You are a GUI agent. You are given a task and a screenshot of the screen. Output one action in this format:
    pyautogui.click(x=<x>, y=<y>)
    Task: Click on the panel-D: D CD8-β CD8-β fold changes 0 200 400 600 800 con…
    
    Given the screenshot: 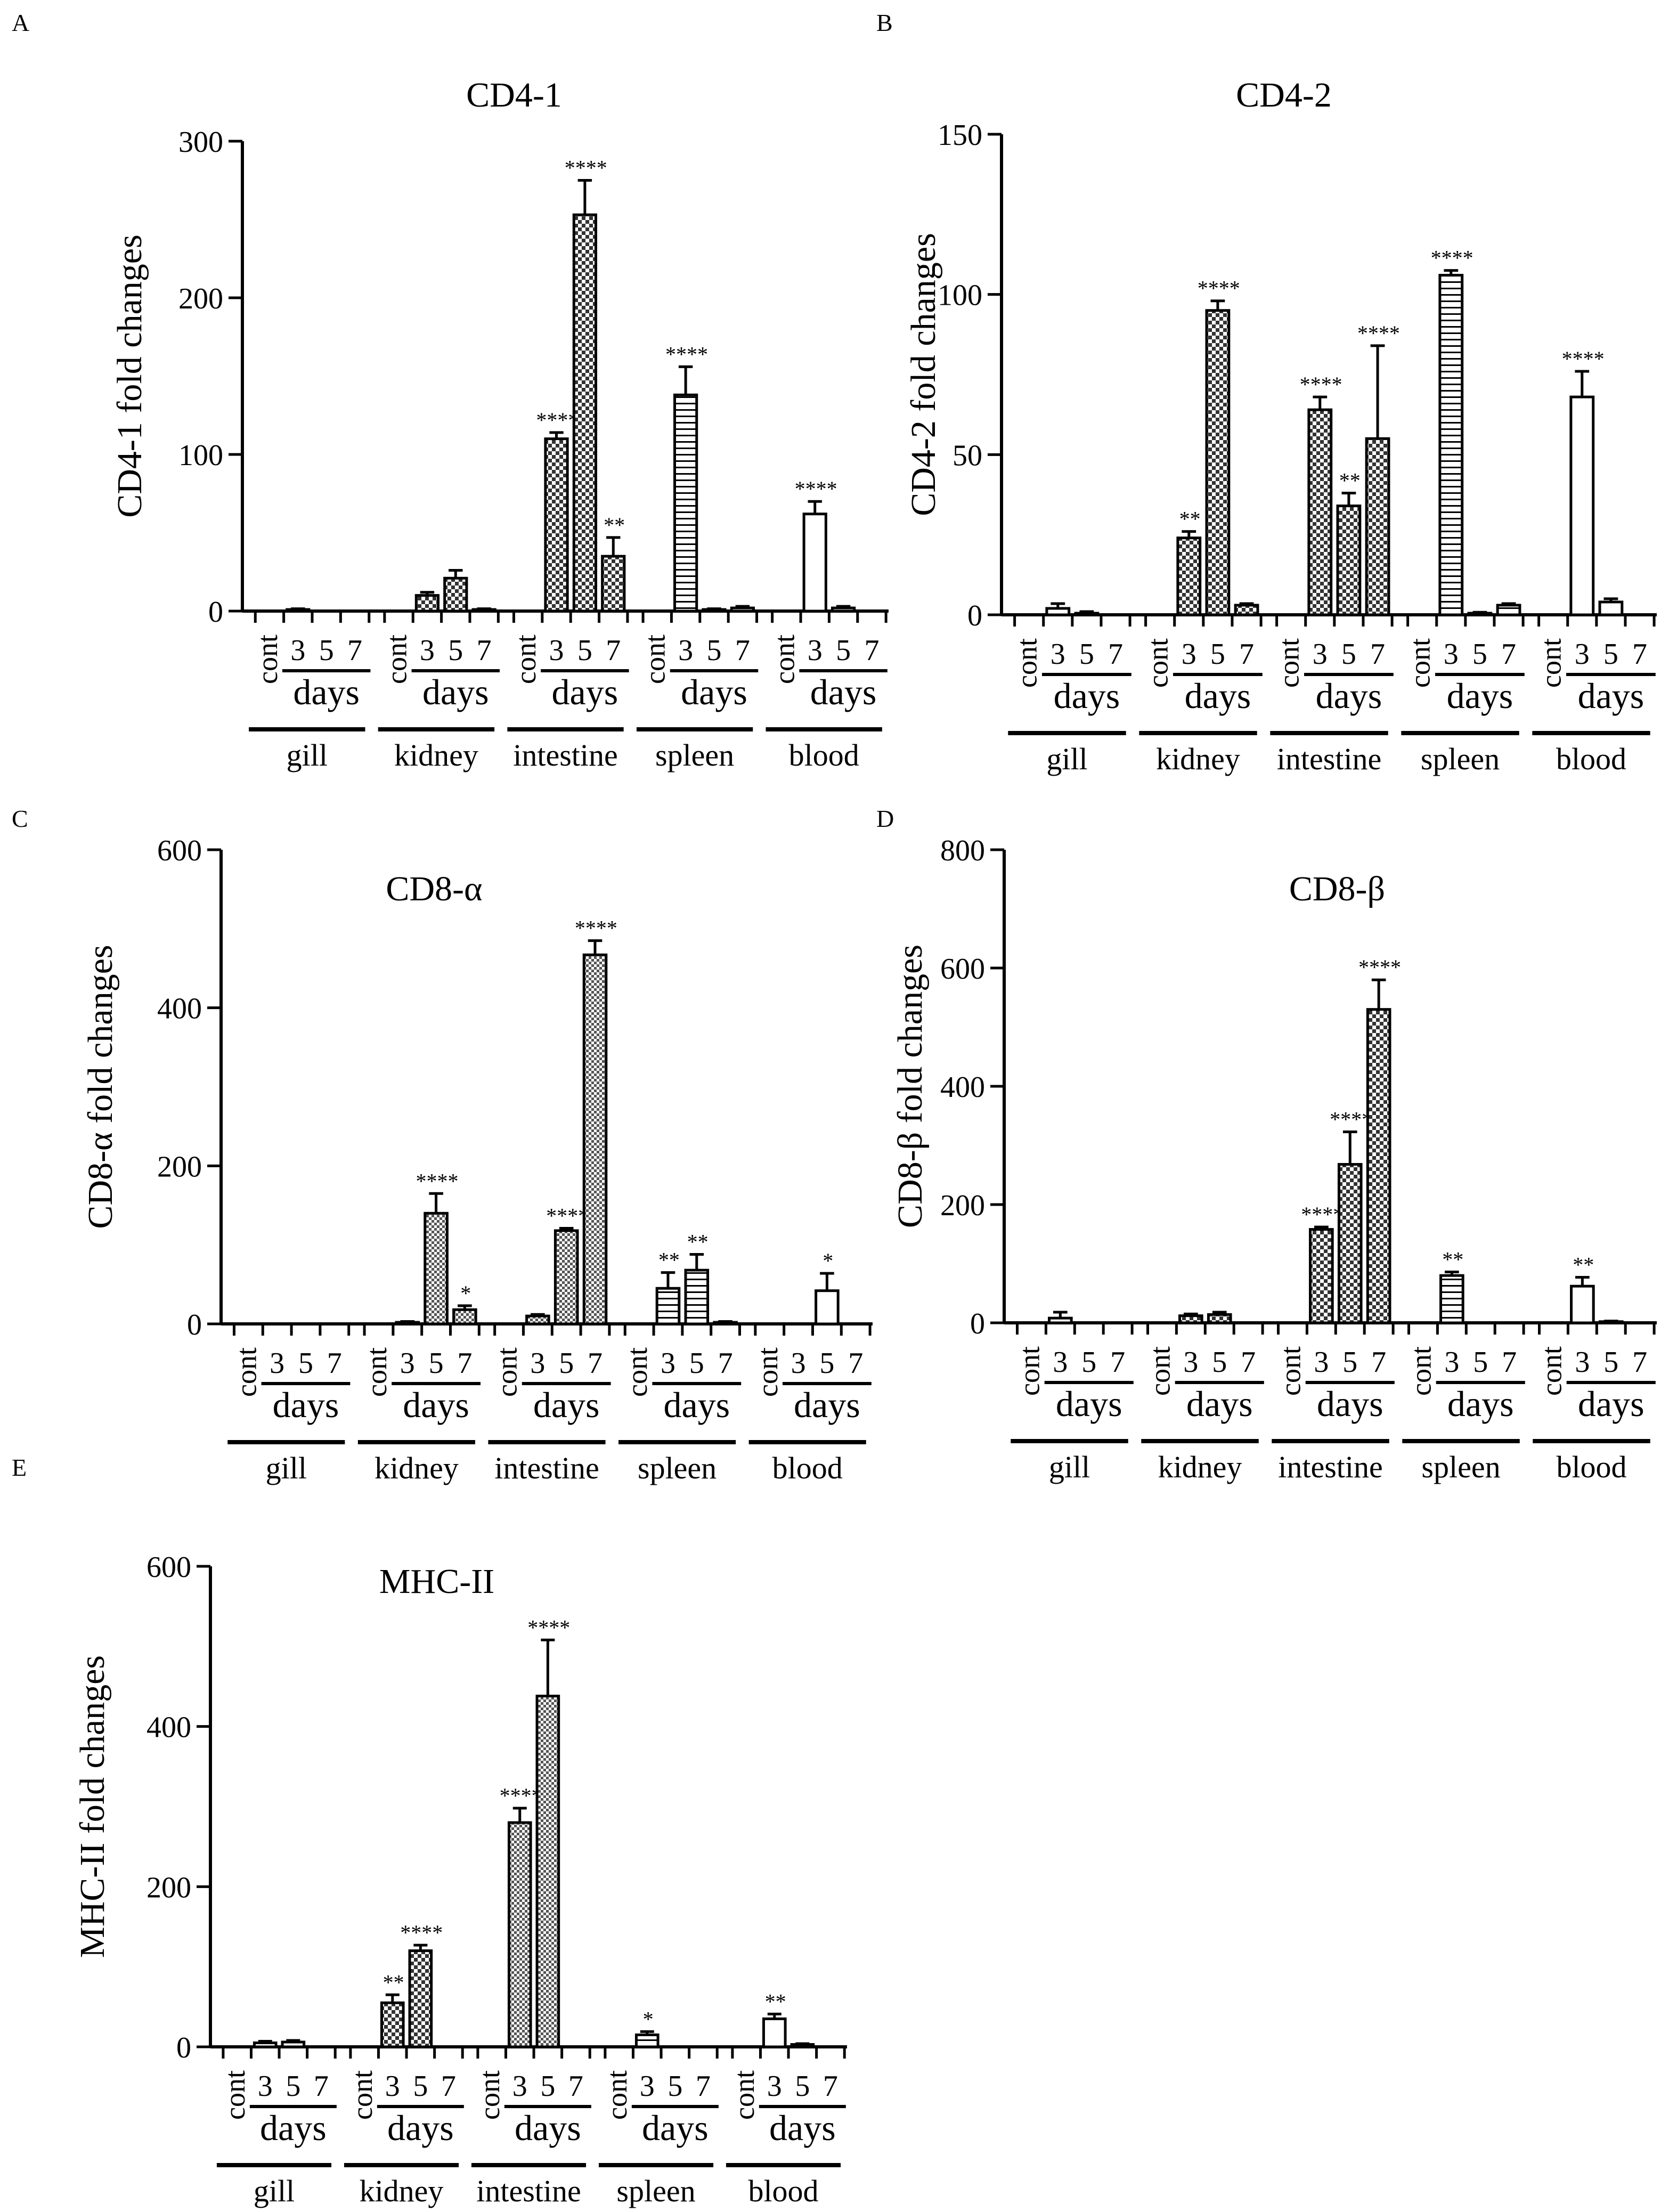 What is the action you would take?
    pyautogui.click(x=1266, y=1144)
    